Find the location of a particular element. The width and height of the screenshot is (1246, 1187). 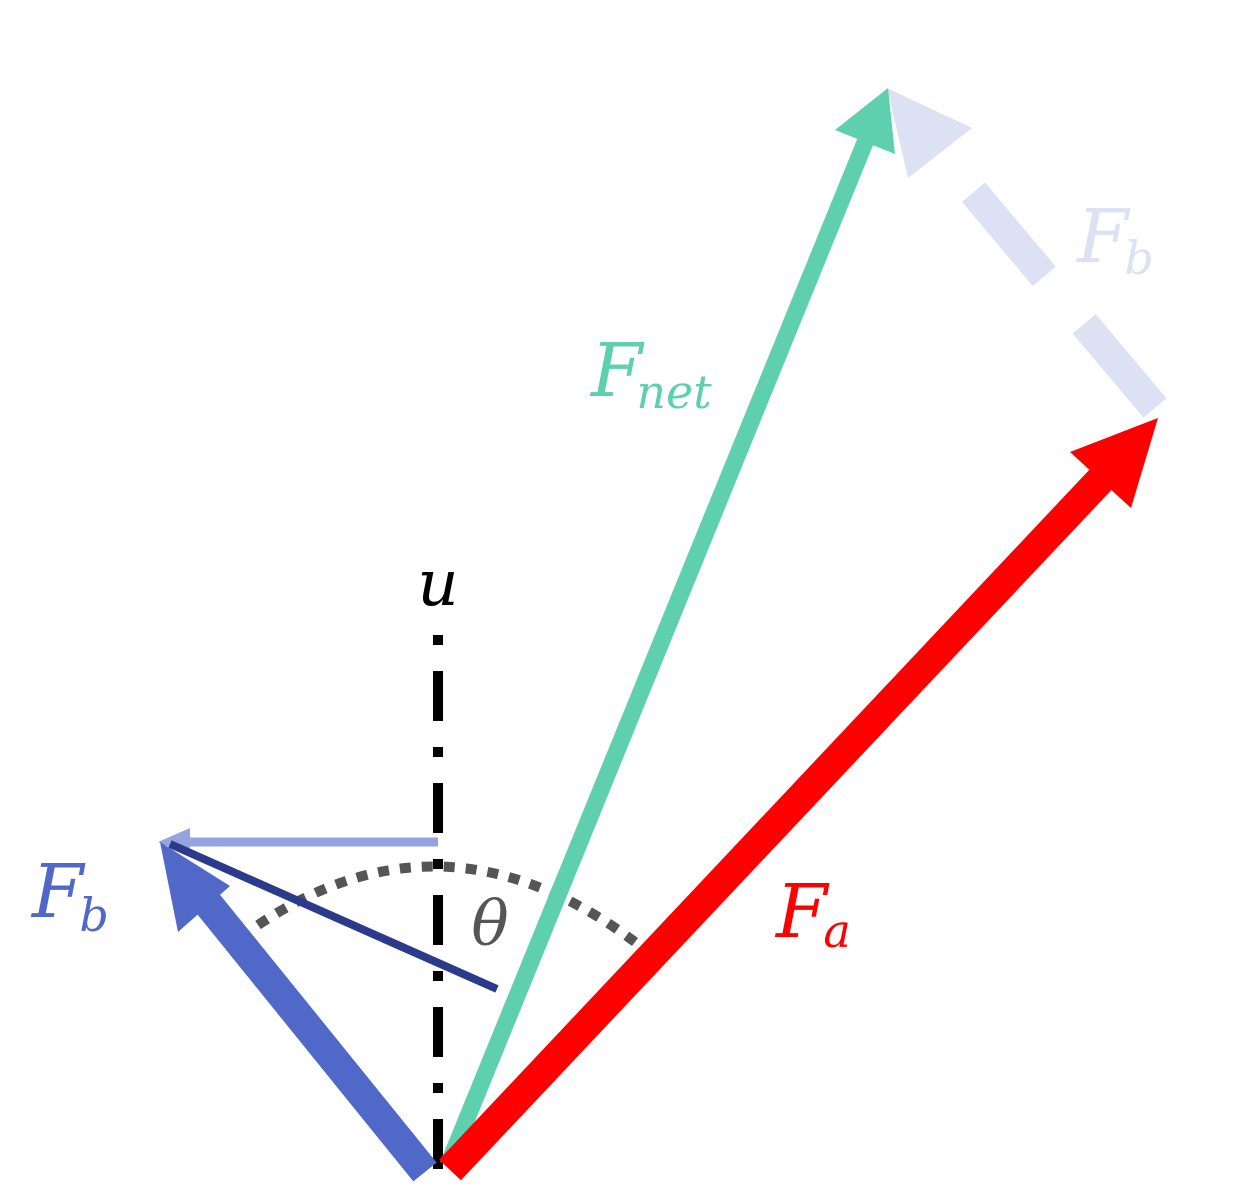

net-force-label: Fnet is located at coordinates (650, 373).